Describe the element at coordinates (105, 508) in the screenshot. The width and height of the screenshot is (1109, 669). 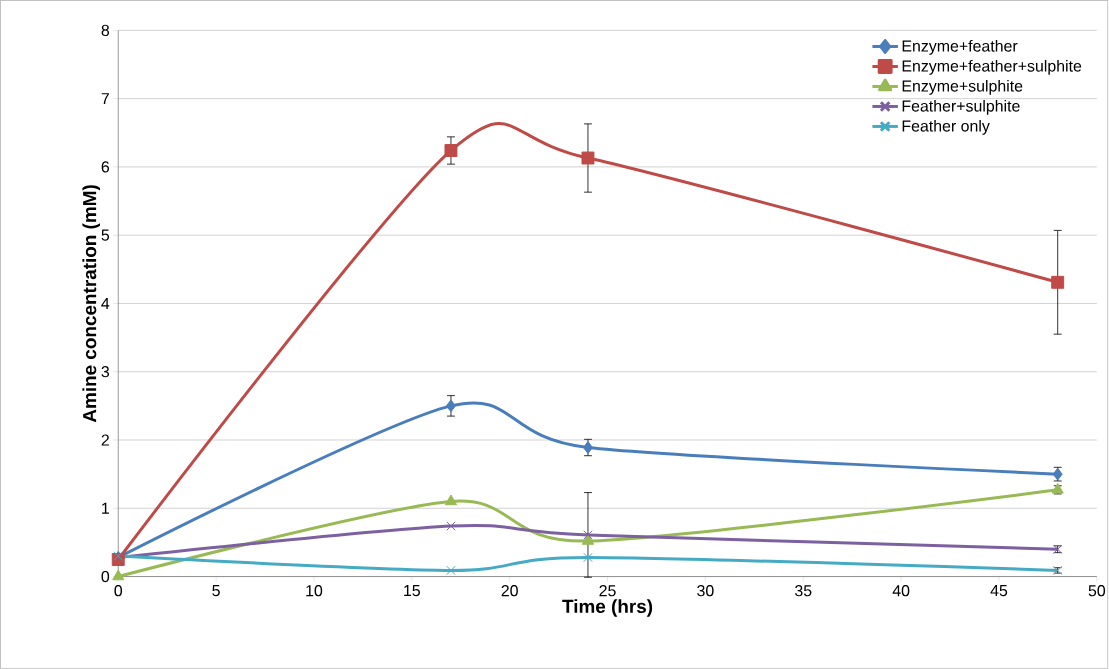
I see `y-tick-label: 1` at that location.